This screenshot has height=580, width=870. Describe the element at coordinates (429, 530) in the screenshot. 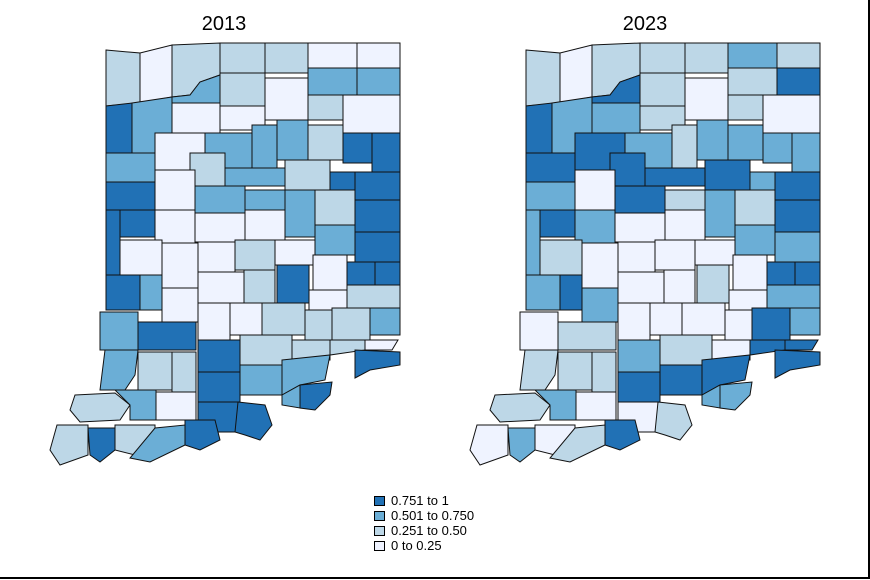

I see `legend-label: 0.251 to 0.50` at that location.